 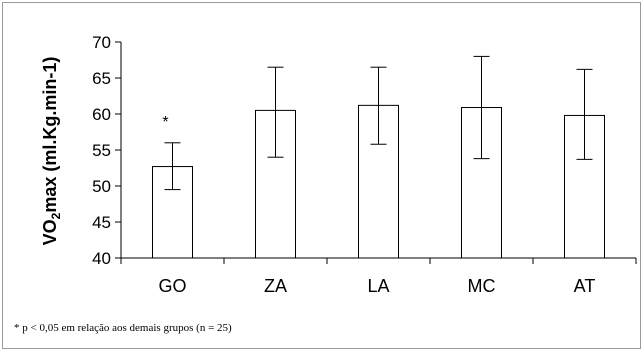 I want to click on y-tick-label: 70, so click(x=101, y=42).